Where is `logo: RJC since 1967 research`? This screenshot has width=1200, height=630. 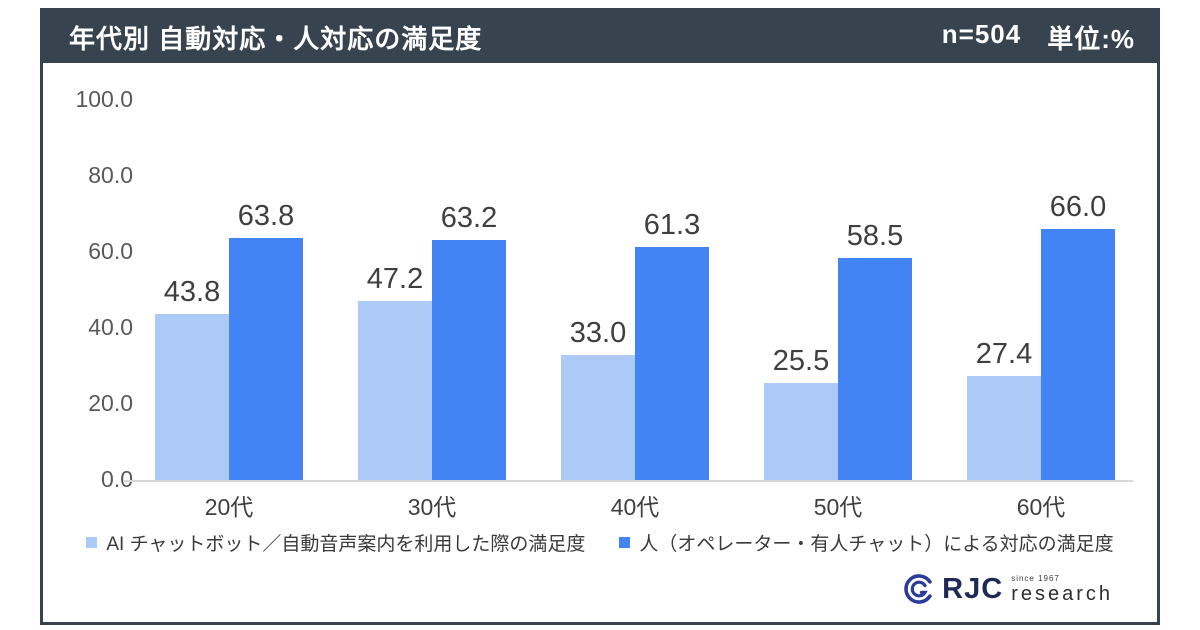
logo: RJC since 1967 research is located at coordinates (1007, 589).